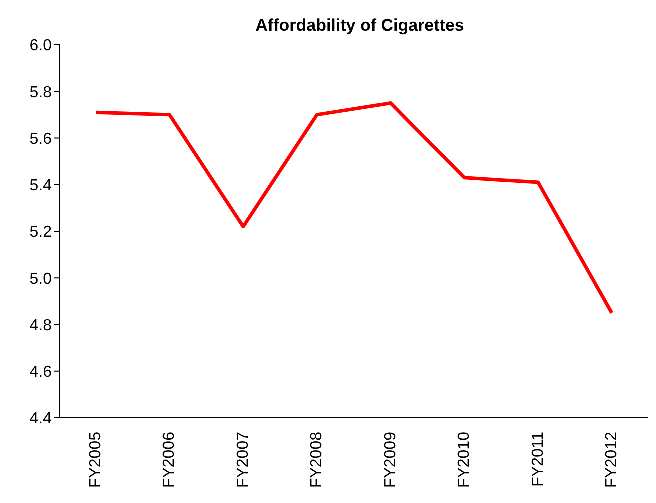  Describe the element at coordinates (243, 460) in the screenshot. I see `x-tick-label: FY2007` at that location.